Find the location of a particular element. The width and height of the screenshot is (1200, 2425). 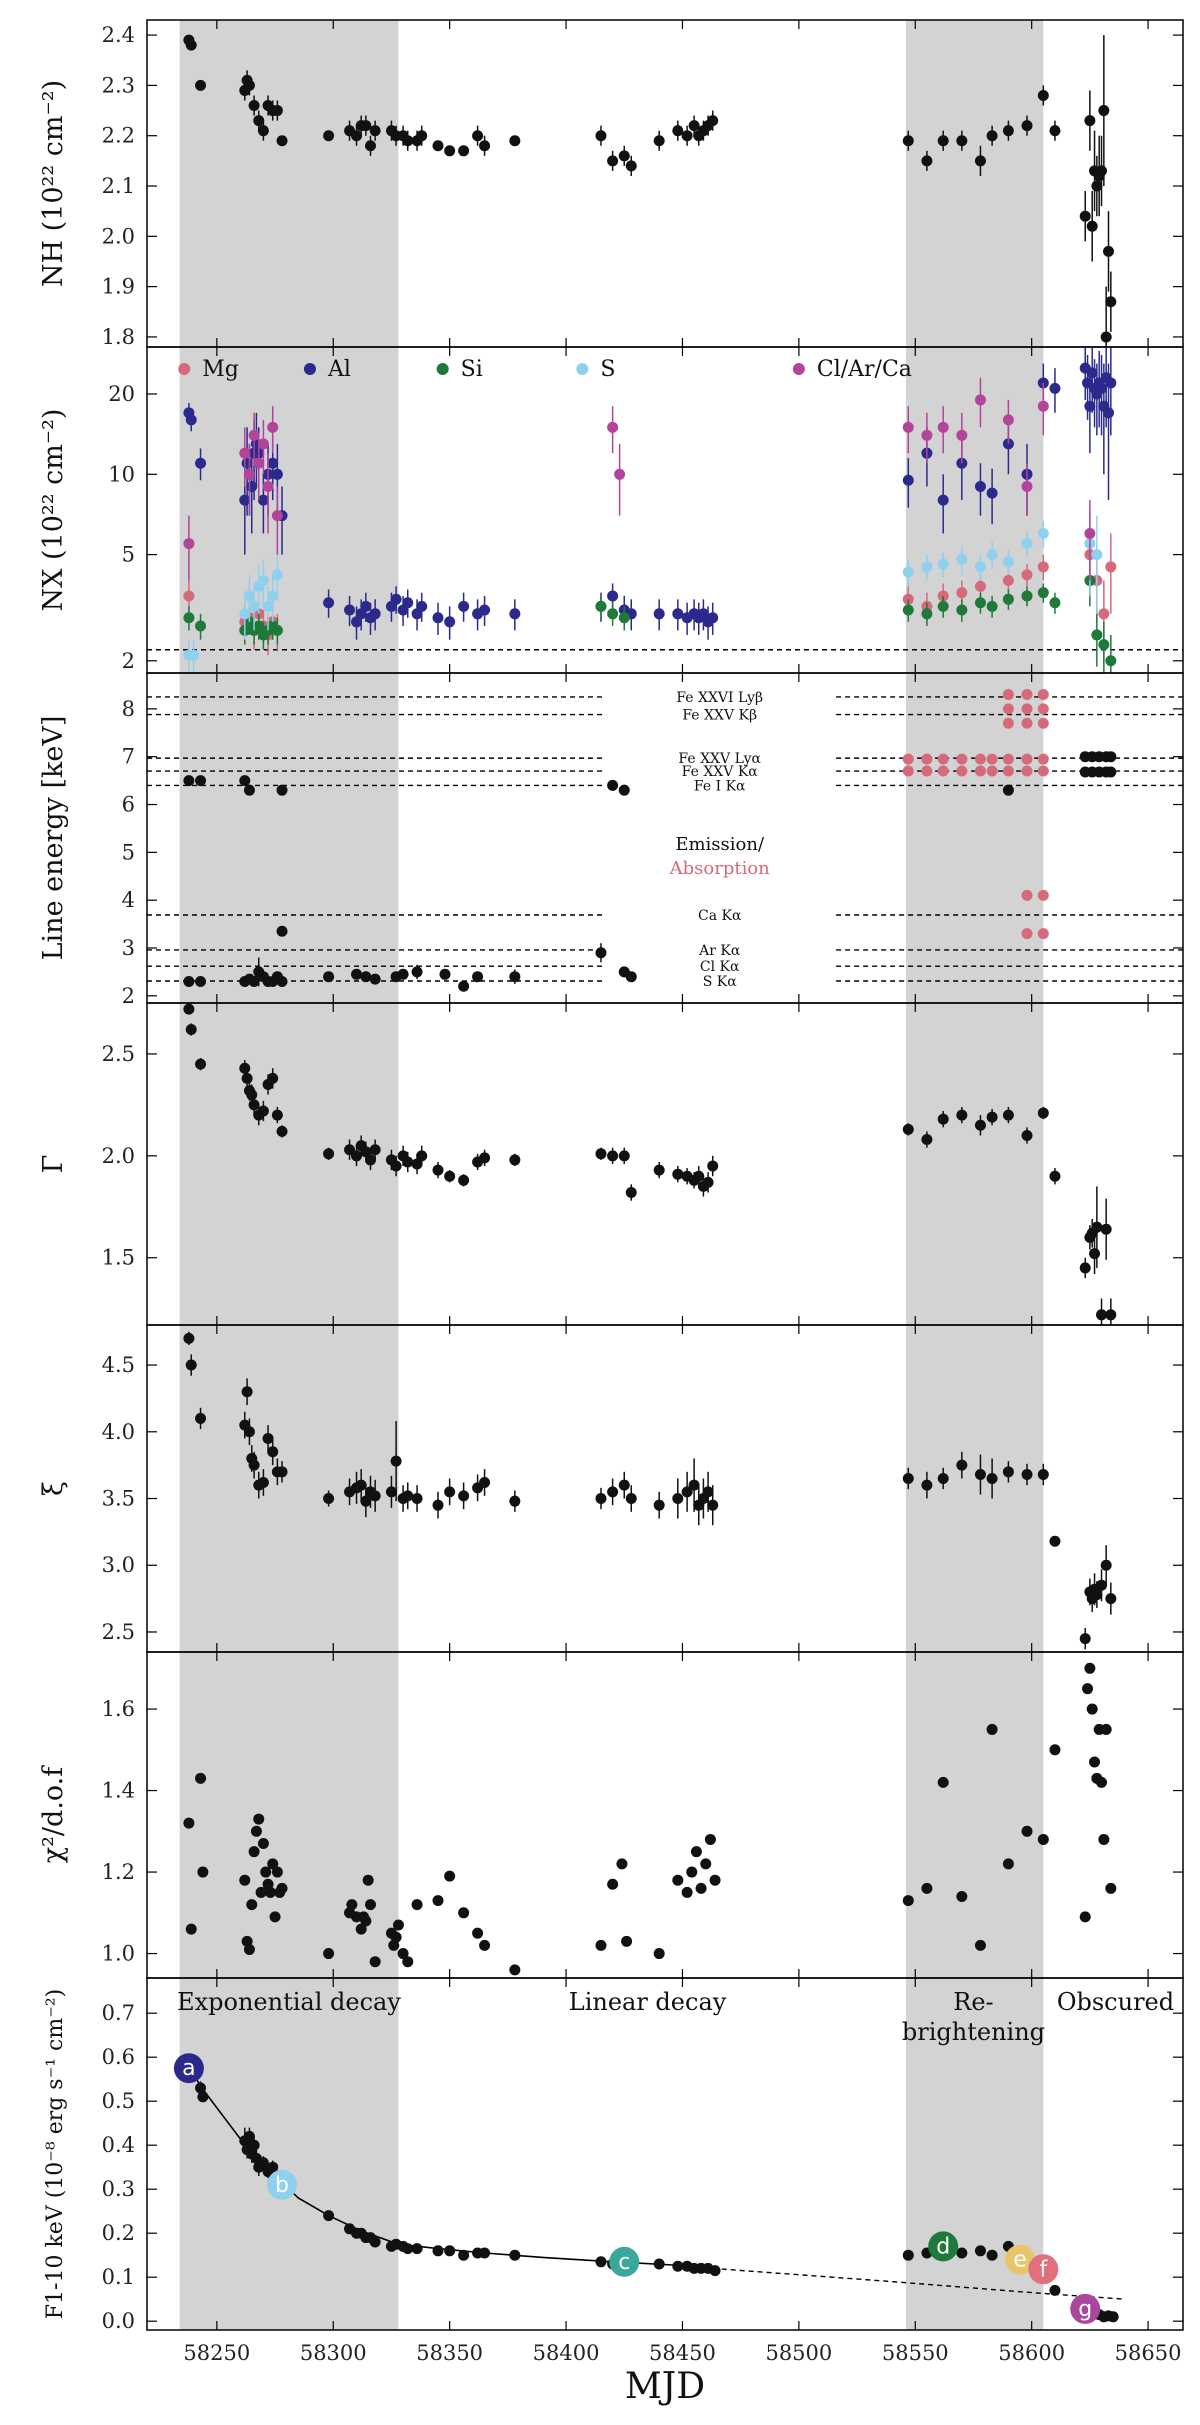

y-tick-label: 1.8 is located at coordinates (118, 337).